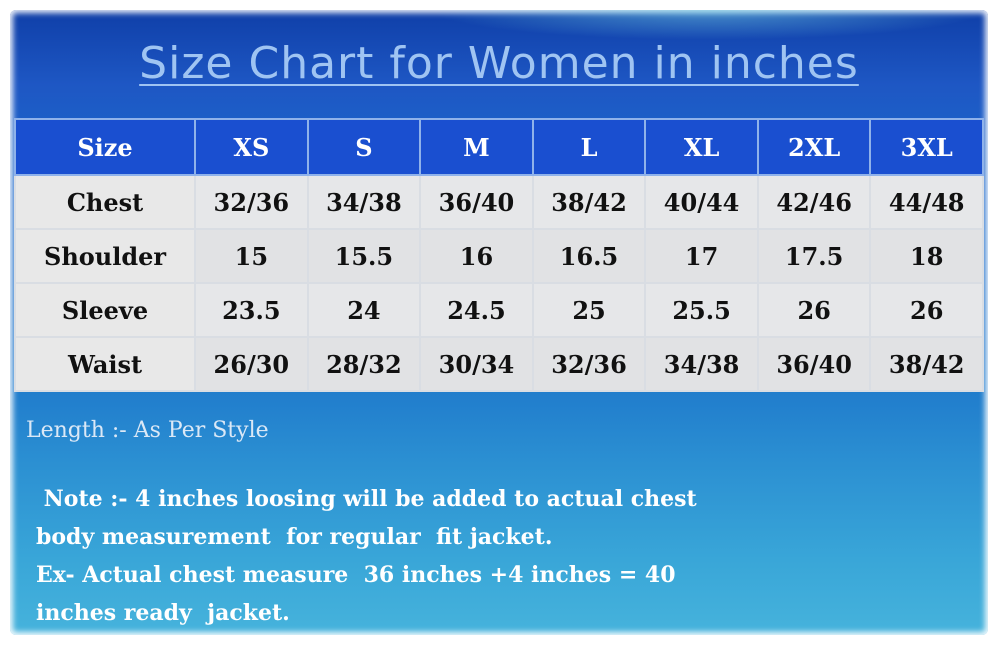  I want to click on header-cell: XL, so click(701, 147).